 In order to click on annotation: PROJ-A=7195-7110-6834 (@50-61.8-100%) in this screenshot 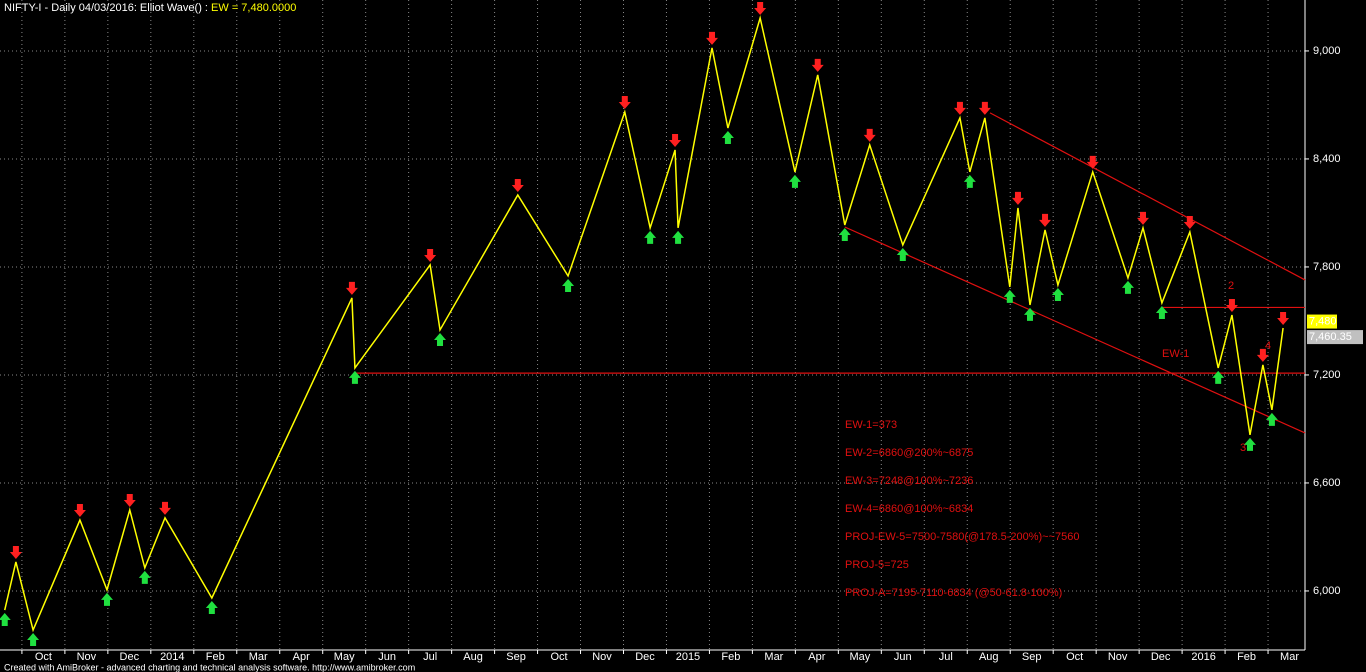, I will do `click(953, 593)`.